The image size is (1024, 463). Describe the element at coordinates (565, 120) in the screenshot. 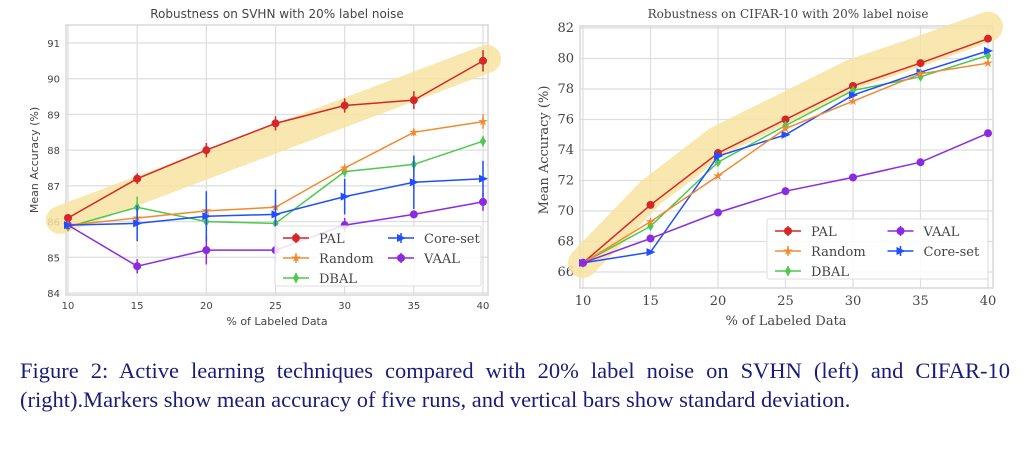

I see `y-tick-label: 76` at that location.